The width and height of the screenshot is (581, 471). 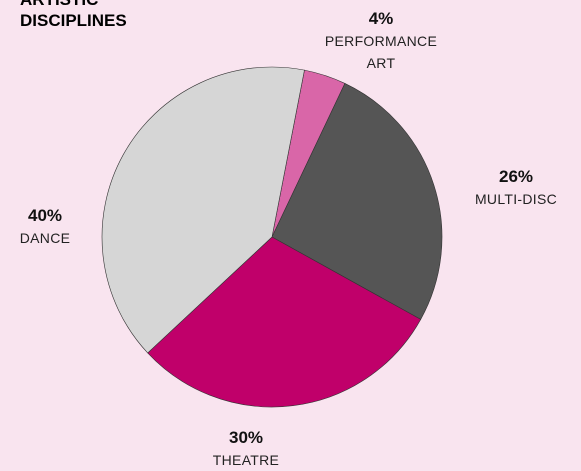 What do you see at coordinates (381, 18) in the screenshot?
I see `value-label: 4%` at bounding box center [381, 18].